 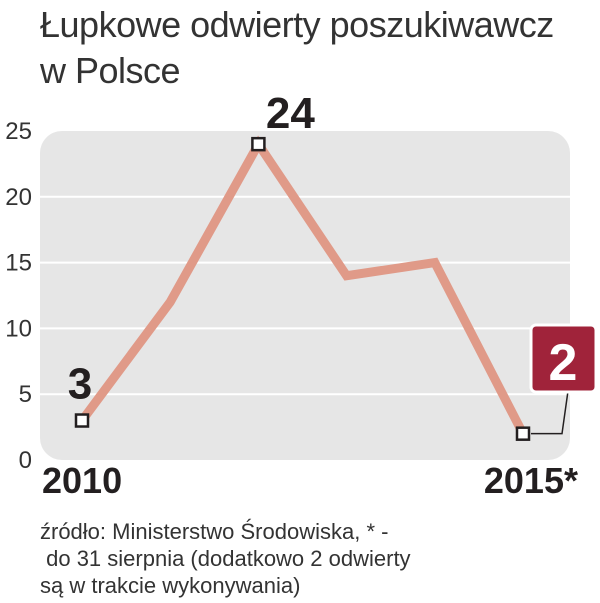 I want to click on y-tick-label: 0, so click(x=25, y=460).